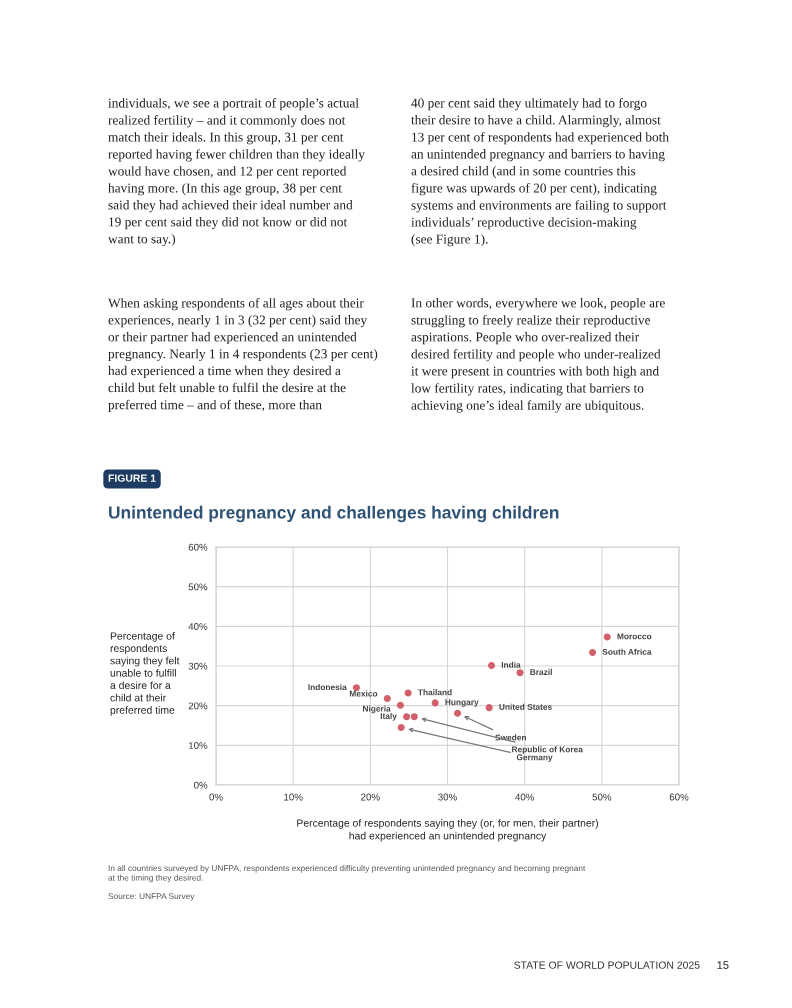 The height and width of the screenshot is (1008, 792). I want to click on text: In all countries surveyed by UNFPA, respondents experienced difficulty preventing unintended pregnancy and becoming pregnant at the timing they desired., so click(347, 874).